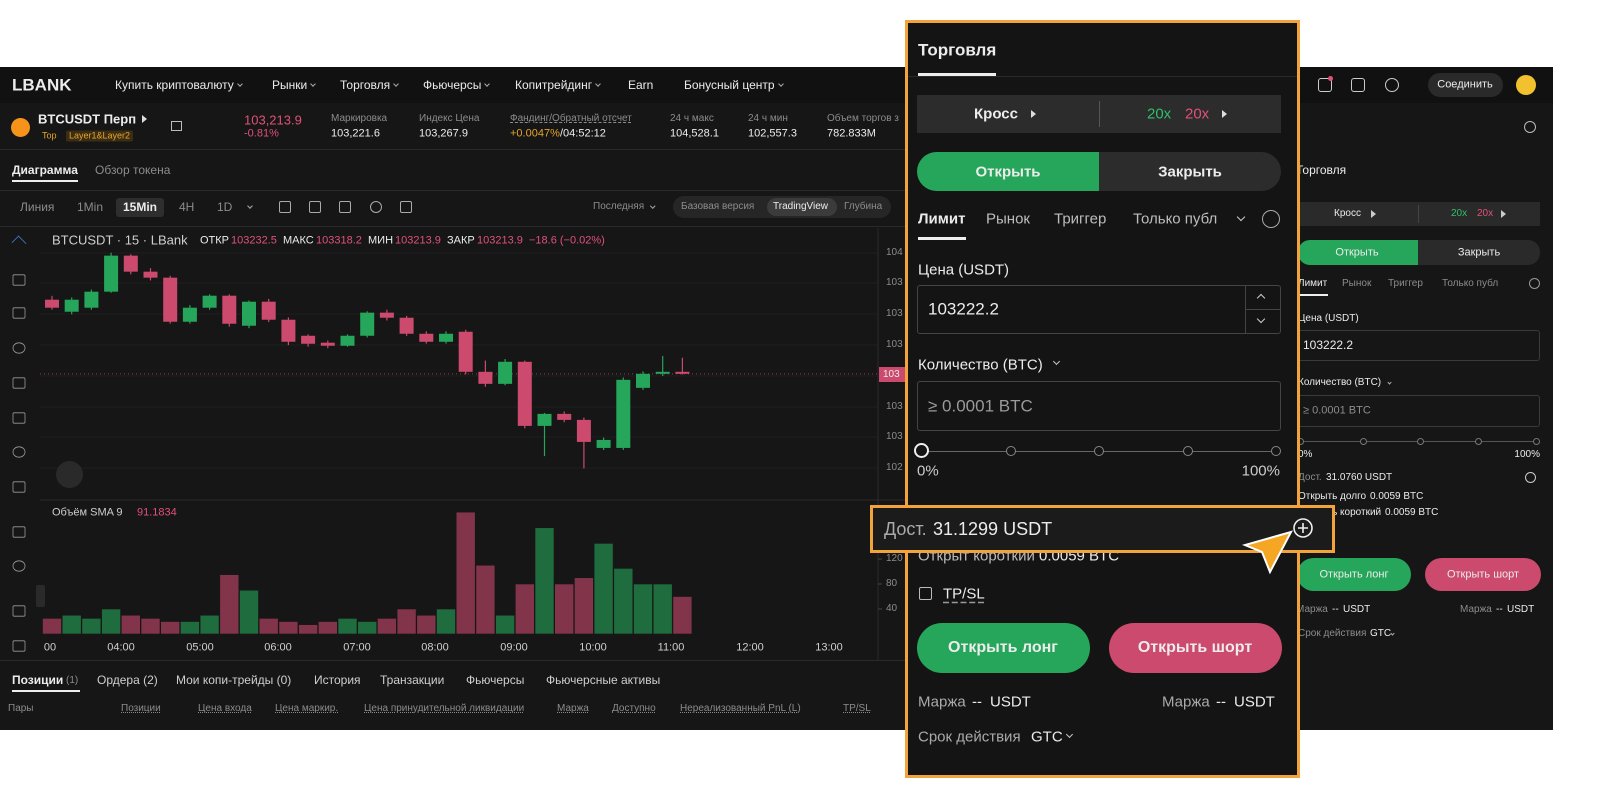  I want to click on column-header: Цена маркир., so click(307, 708).